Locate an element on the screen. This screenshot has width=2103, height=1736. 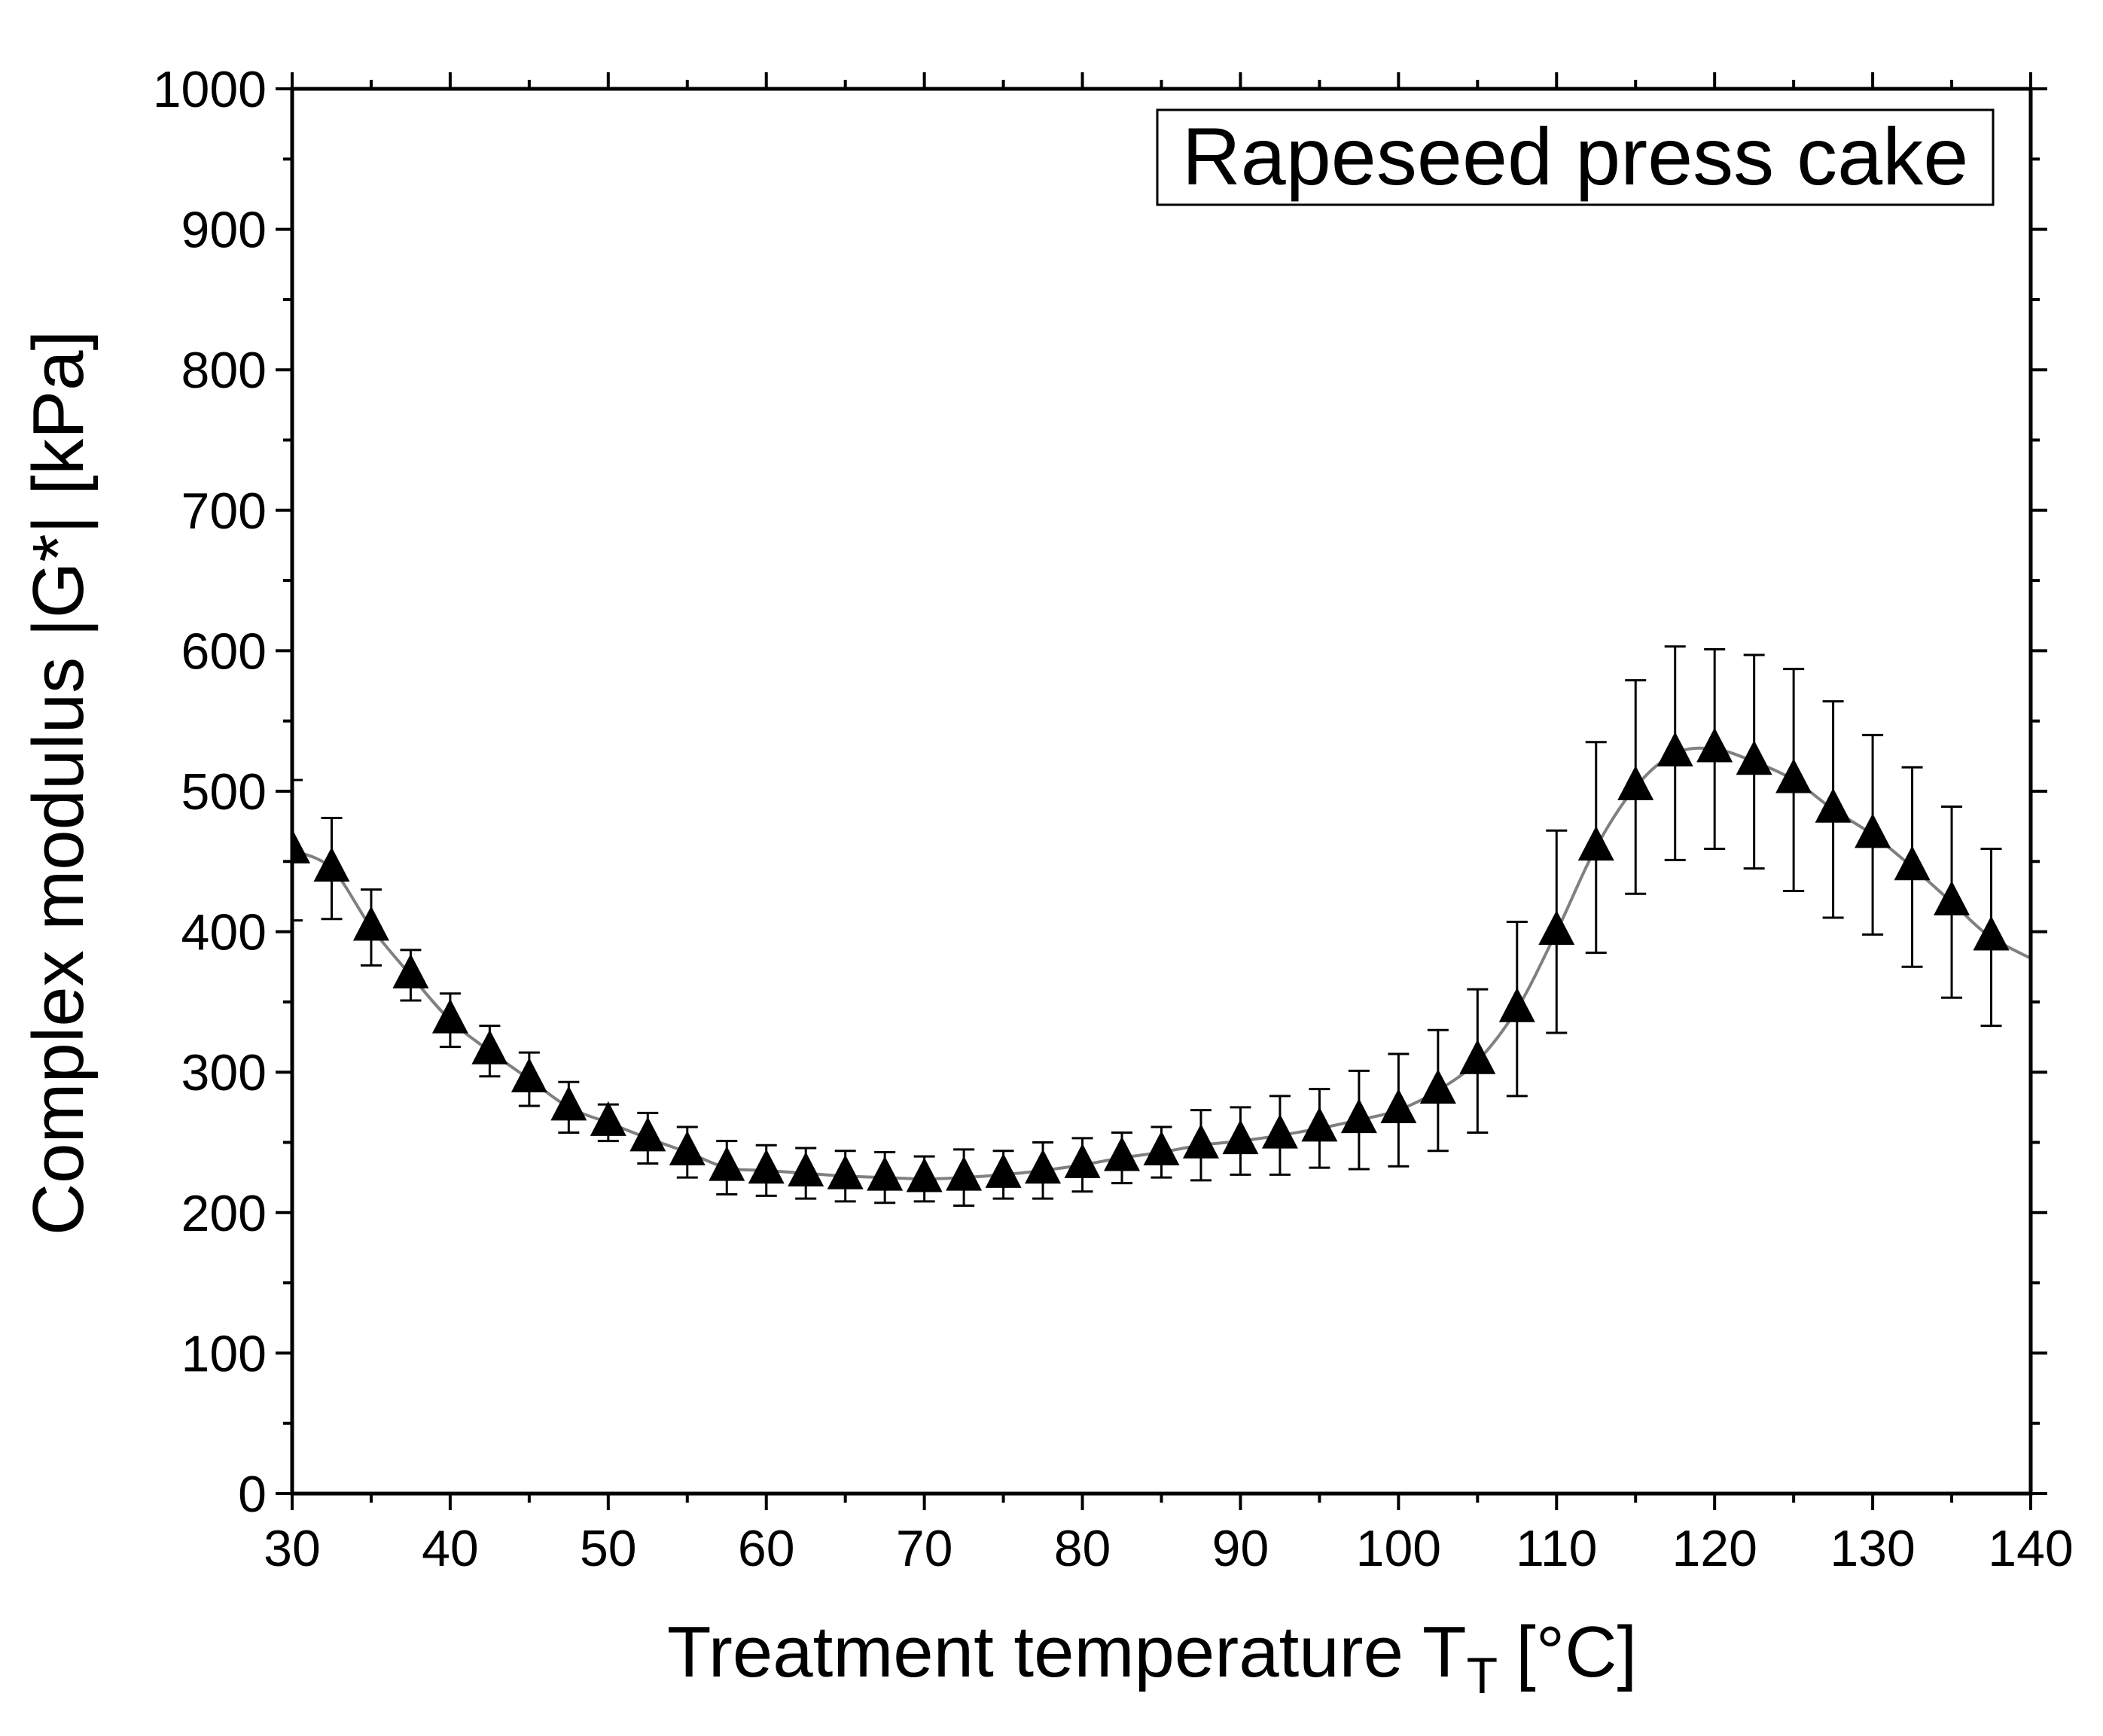
y-axis-title: Complex modulus |G*| [kPa] is located at coordinates (58, 782).